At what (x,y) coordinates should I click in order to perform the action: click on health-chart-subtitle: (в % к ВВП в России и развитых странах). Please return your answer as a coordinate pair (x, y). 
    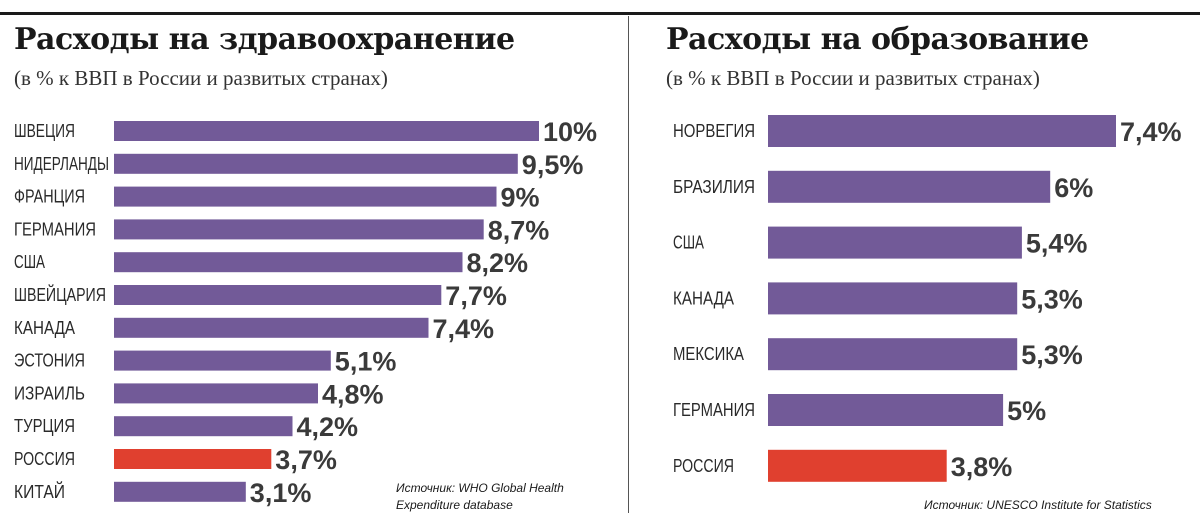
    Looking at the image, I should click on (201, 78).